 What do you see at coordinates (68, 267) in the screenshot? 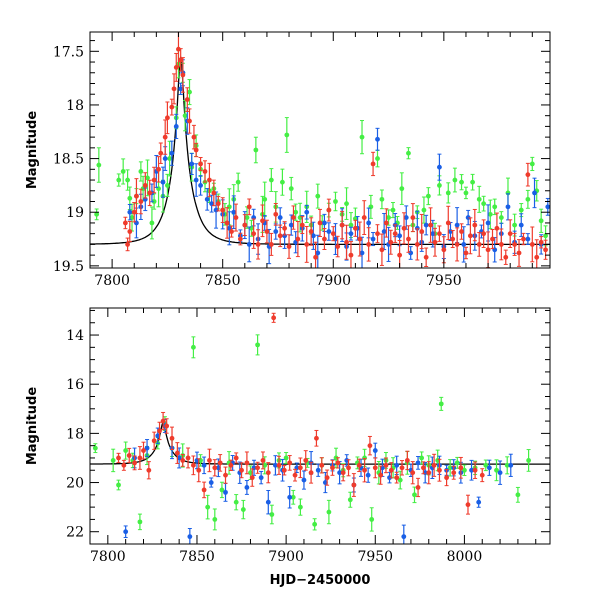
I see `y-tick-label: 19.5` at bounding box center [68, 267].